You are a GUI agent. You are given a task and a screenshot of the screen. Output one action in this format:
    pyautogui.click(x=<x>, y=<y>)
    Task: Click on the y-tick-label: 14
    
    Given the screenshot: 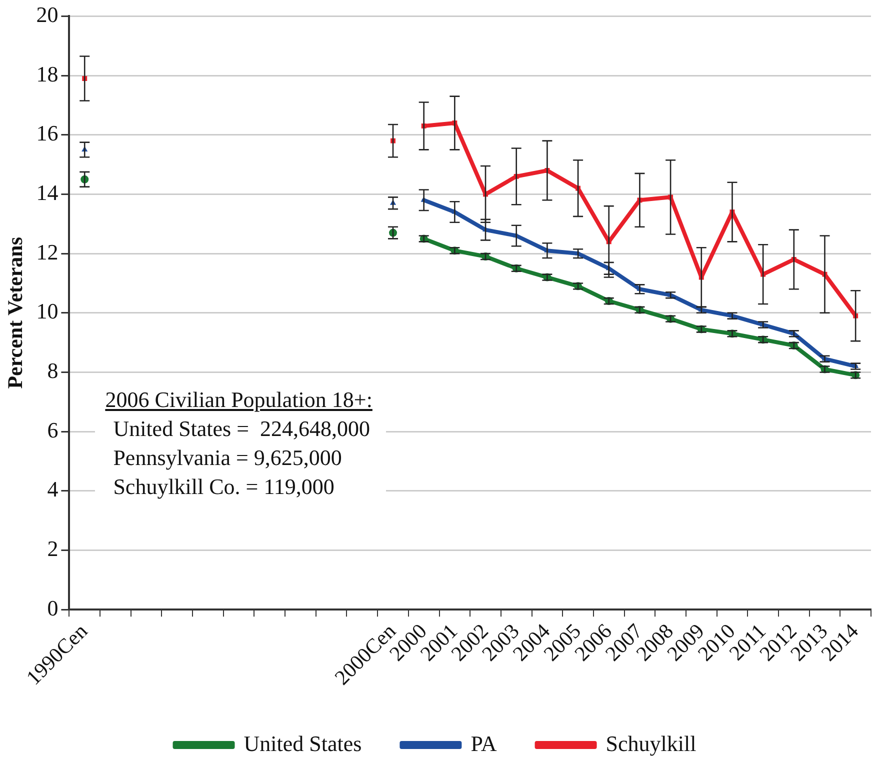 What is the action you would take?
    pyautogui.click(x=47, y=192)
    